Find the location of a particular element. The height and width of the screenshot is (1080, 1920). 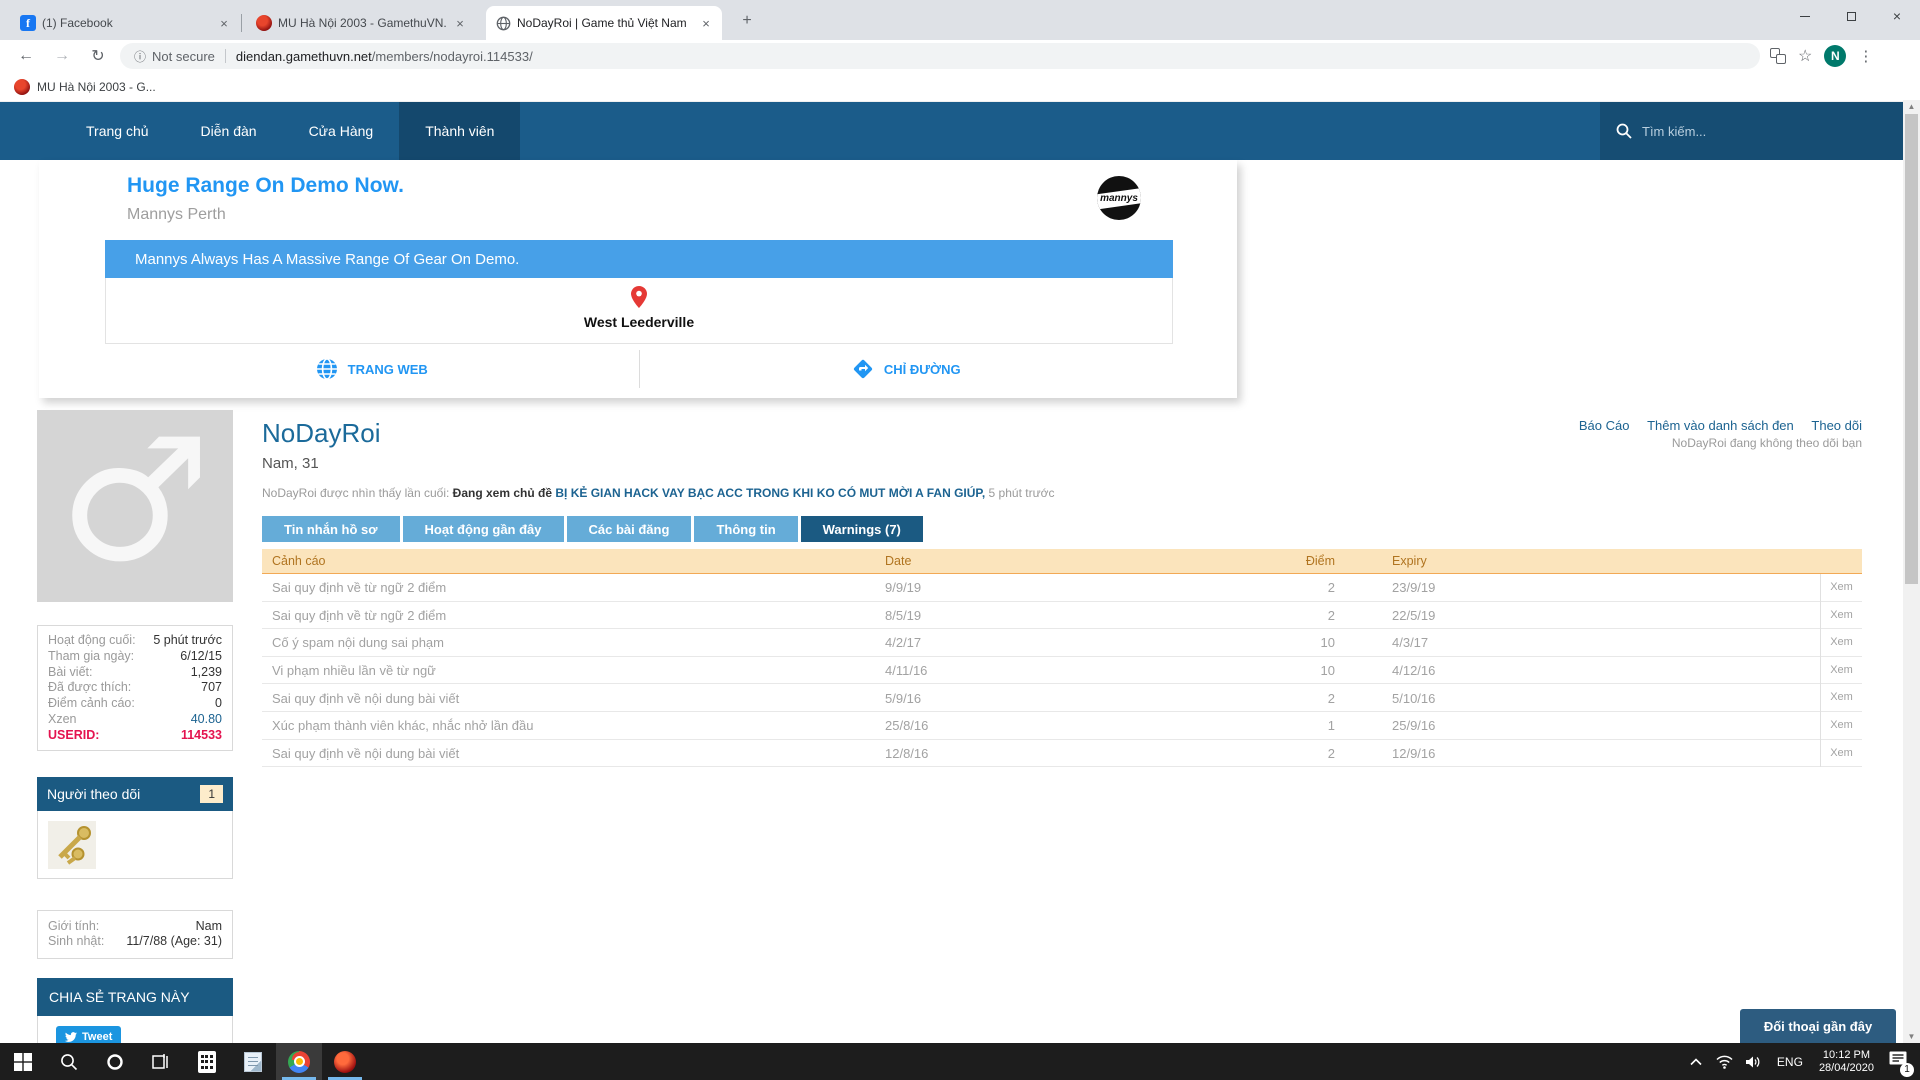

taskbar-clock: 10:12 PM 28/04/2020 is located at coordinates (1846, 1062).